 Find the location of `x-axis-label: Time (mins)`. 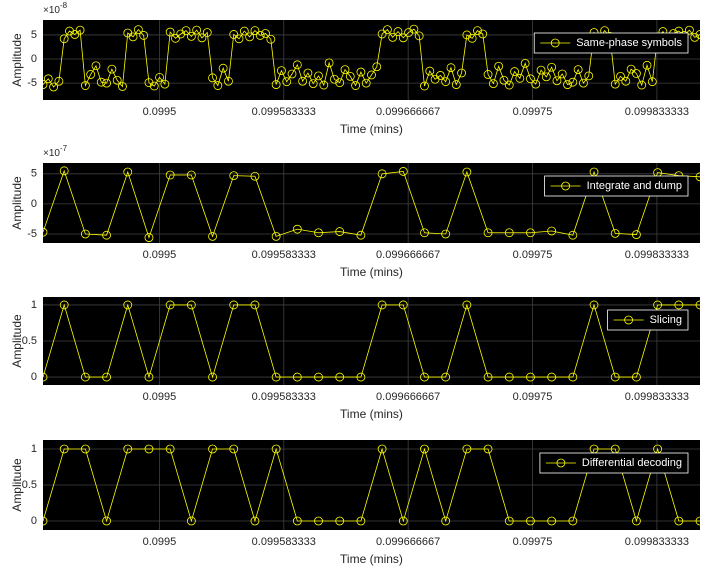

x-axis-label: Time (mins) is located at coordinates (371, 272).